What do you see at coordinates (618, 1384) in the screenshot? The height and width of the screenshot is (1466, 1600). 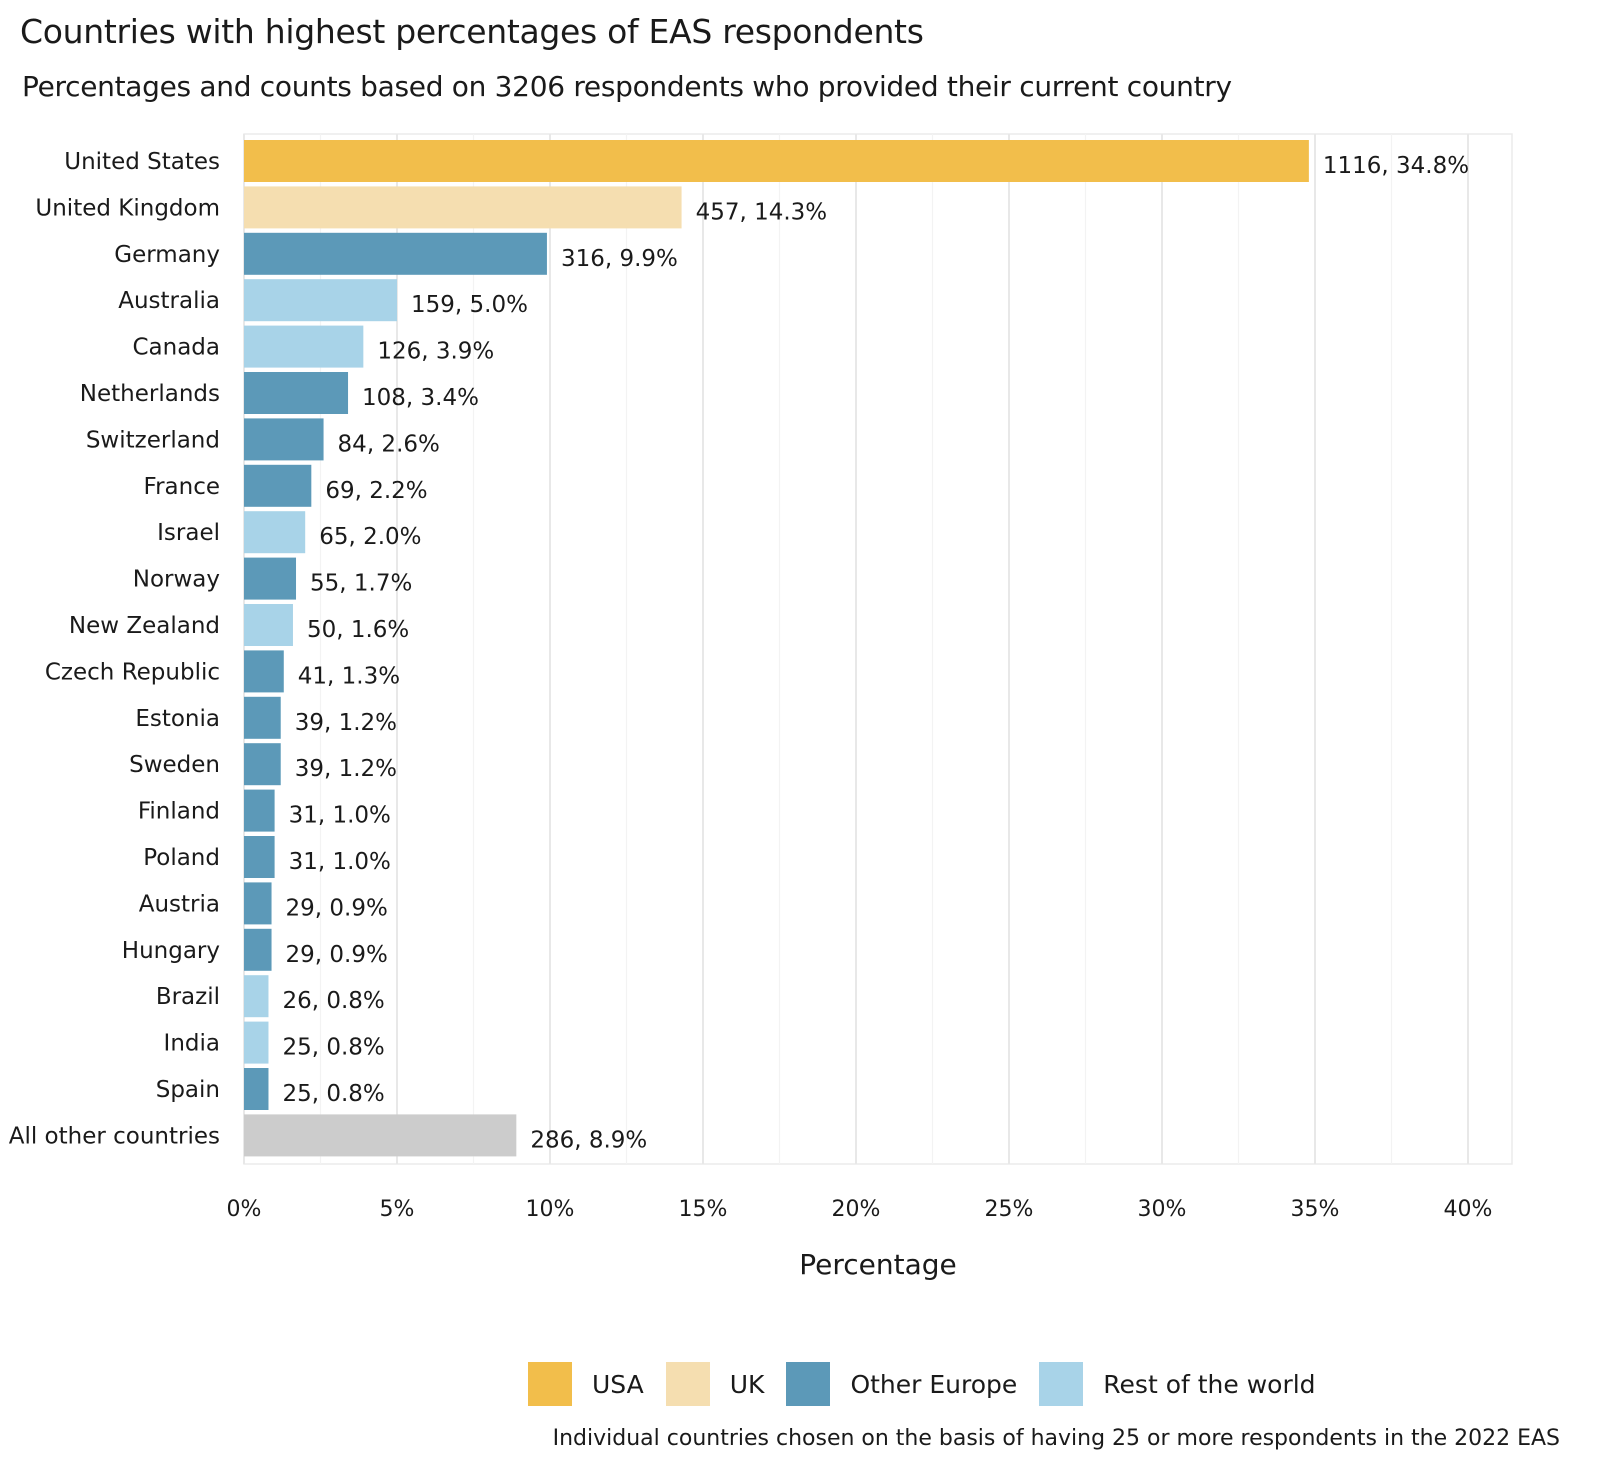 I see `legend-label-usa: USA` at bounding box center [618, 1384].